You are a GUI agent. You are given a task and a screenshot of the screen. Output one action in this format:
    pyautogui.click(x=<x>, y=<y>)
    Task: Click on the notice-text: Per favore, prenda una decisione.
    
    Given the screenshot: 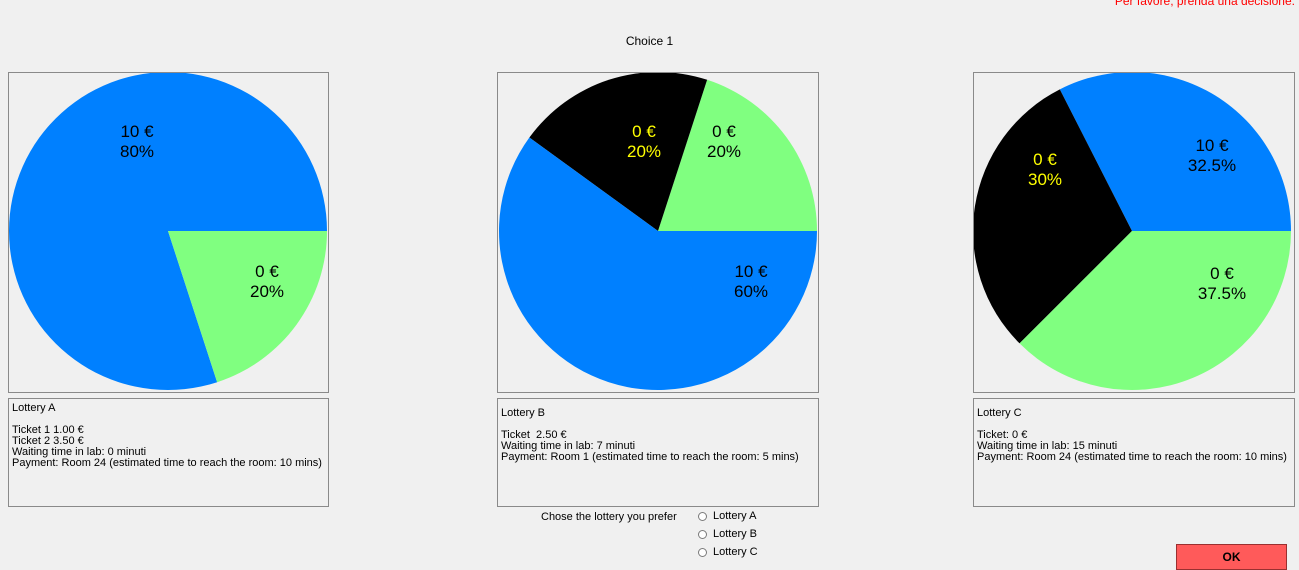 What is the action you would take?
    pyautogui.click(x=1204, y=4)
    